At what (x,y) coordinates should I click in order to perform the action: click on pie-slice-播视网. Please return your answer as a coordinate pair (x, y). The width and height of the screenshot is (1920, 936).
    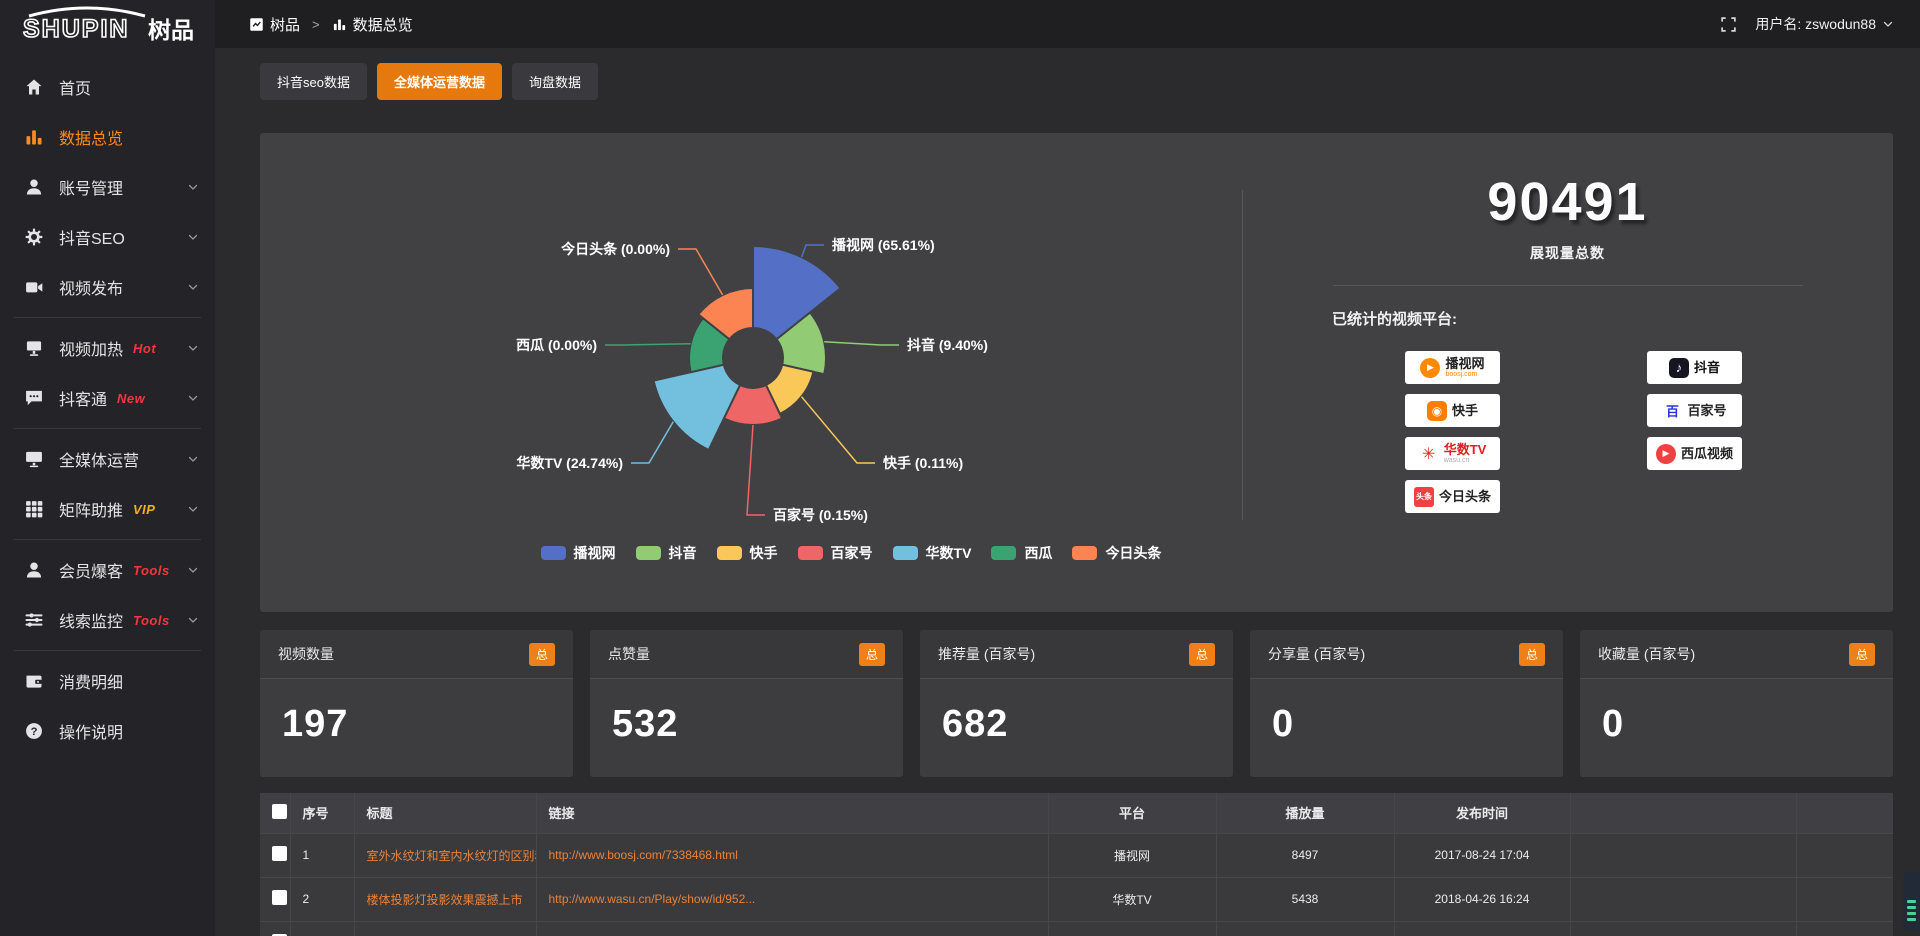
    Looking at the image, I should click on (797, 292).